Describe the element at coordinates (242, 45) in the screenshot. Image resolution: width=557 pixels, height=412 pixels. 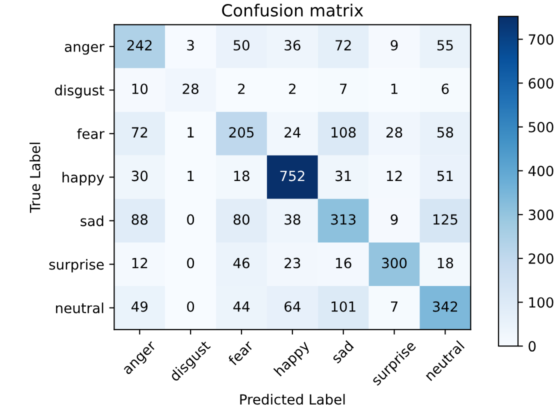
I see `data-label: 50` at that location.